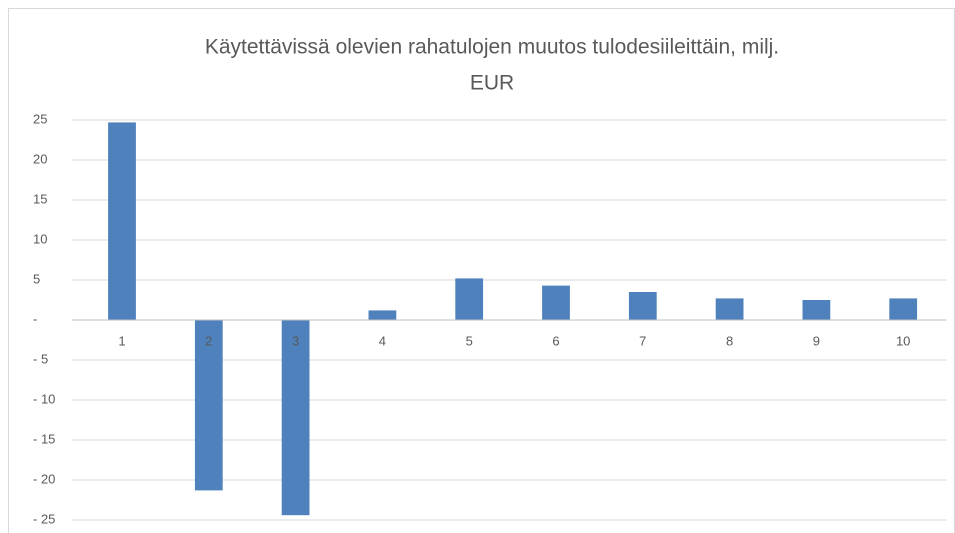 The image size is (955, 533). I want to click on x-tick-label: 1, so click(121, 340).